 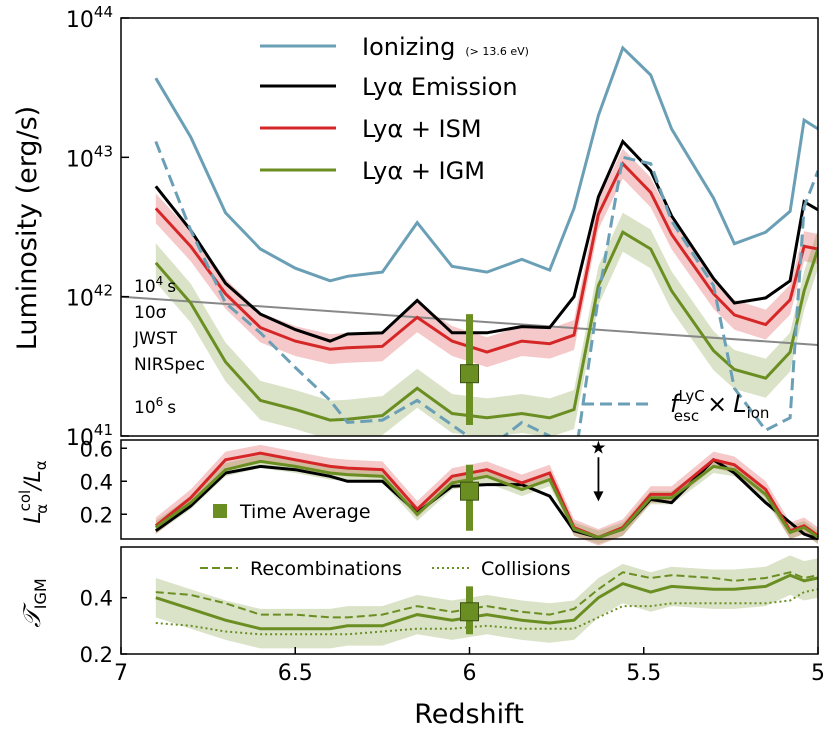 What do you see at coordinates (103, 430) in the screenshot?
I see `y-tick-exp-0: 41` at bounding box center [103, 430].